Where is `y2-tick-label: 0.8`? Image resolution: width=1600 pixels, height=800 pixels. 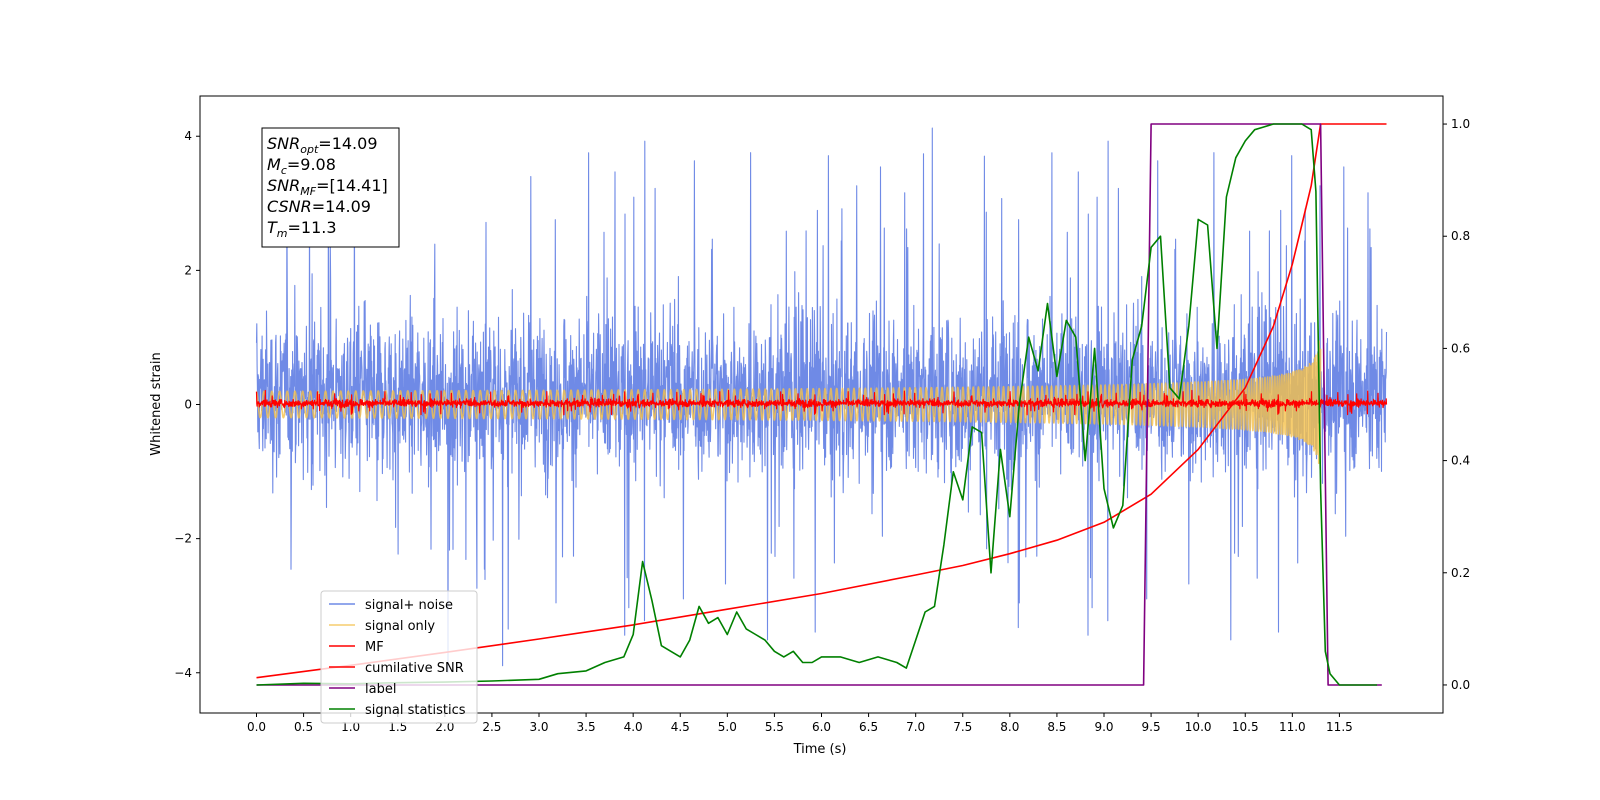
y2-tick-label: 0.8 is located at coordinates (1460, 236).